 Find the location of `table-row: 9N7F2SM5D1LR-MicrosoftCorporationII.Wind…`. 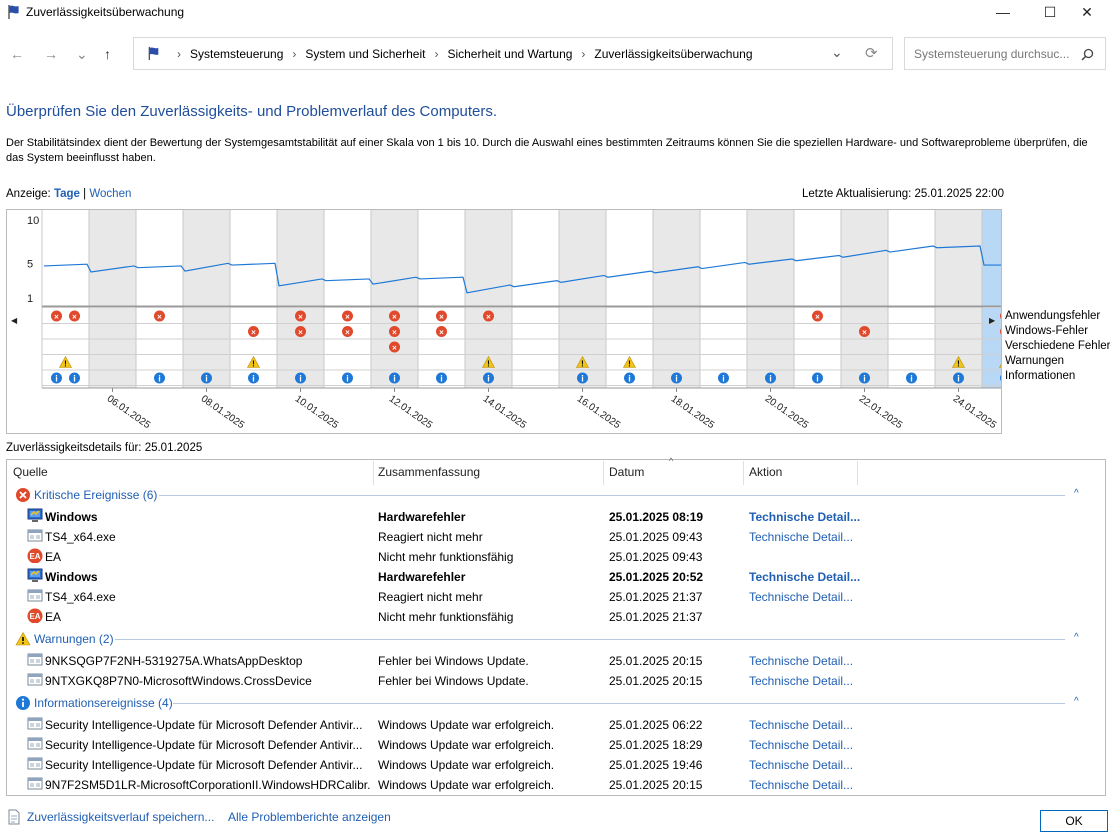

table-row: 9N7F2SM5D1LR-MicrosoftCorporationII.Wind… is located at coordinates (556, 785).